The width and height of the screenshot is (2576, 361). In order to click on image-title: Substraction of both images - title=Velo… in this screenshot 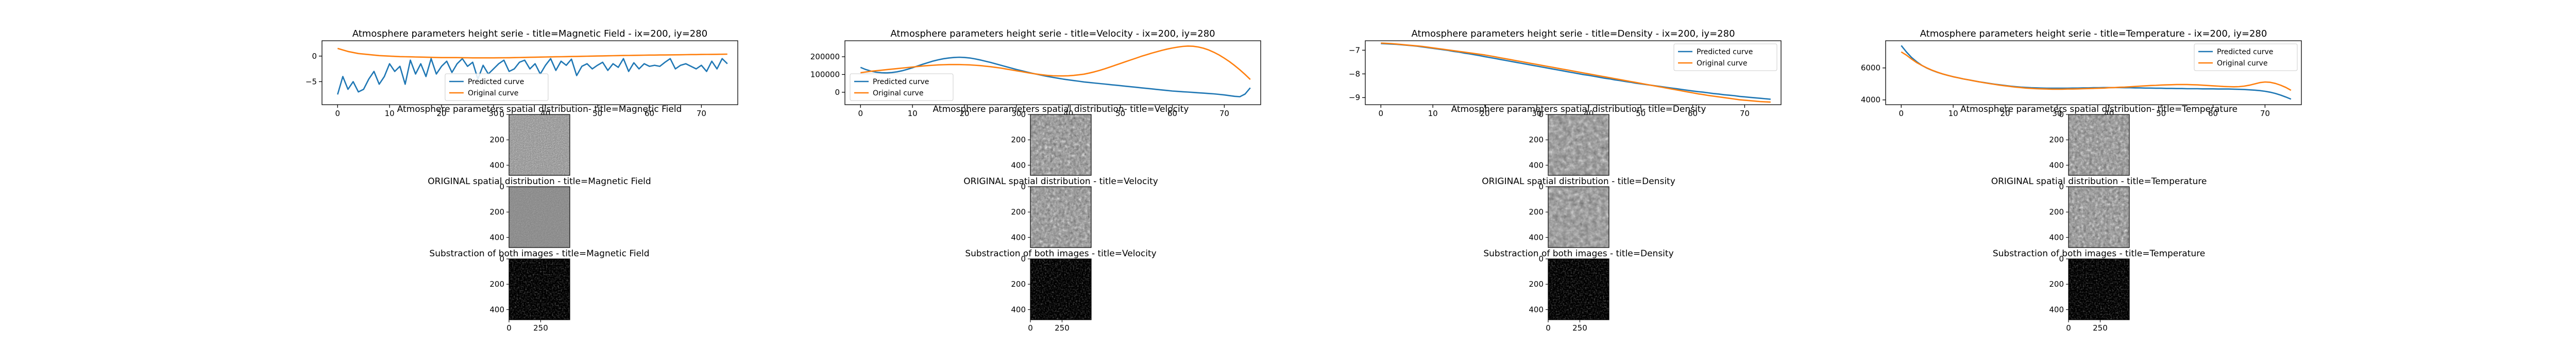, I will do `click(1060, 254)`.